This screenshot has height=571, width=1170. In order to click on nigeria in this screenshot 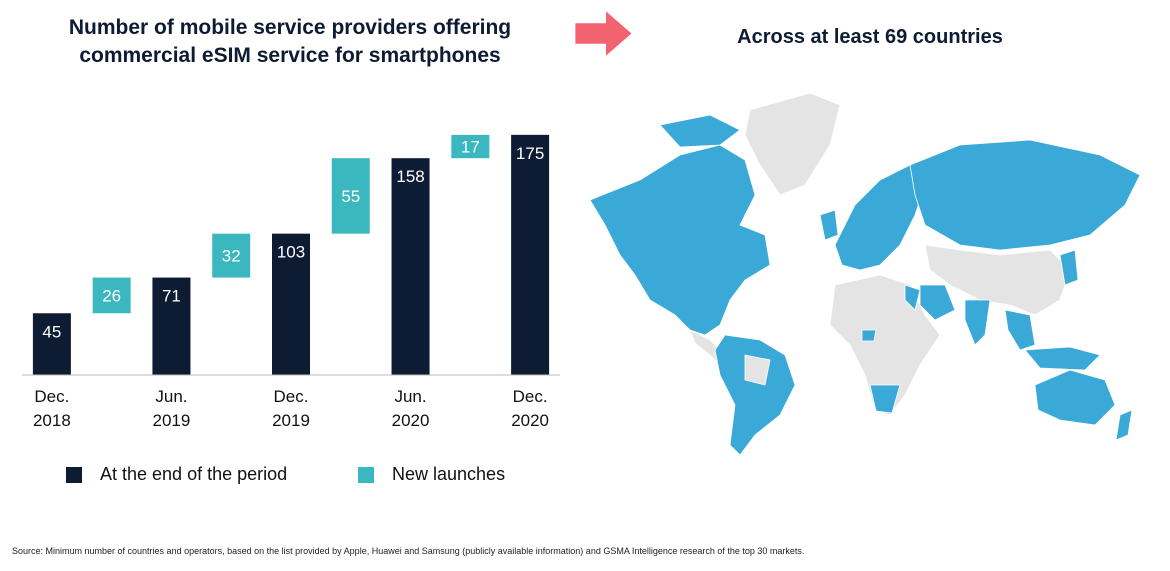, I will do `click(869, 335)`.